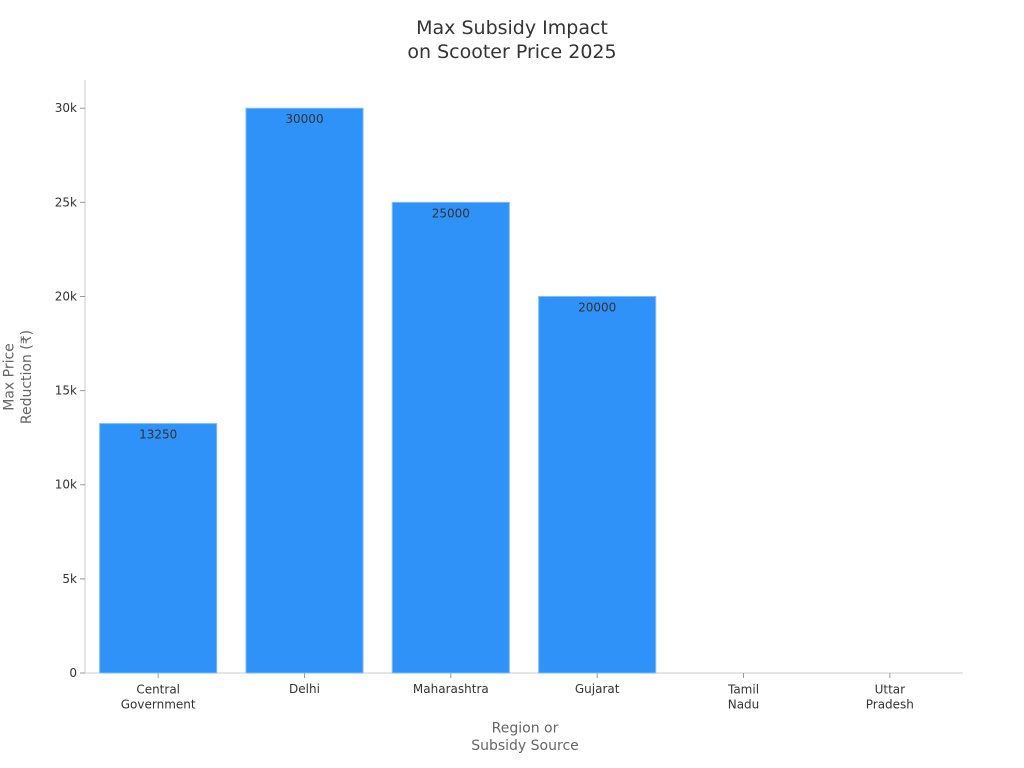 Image resolution: width=1024 pixels, height=768 pixels. What do you see at coordinates (66, 202) in the screenshot?
I see `y-tick-label: 25k` at bounding box center [66, 202].